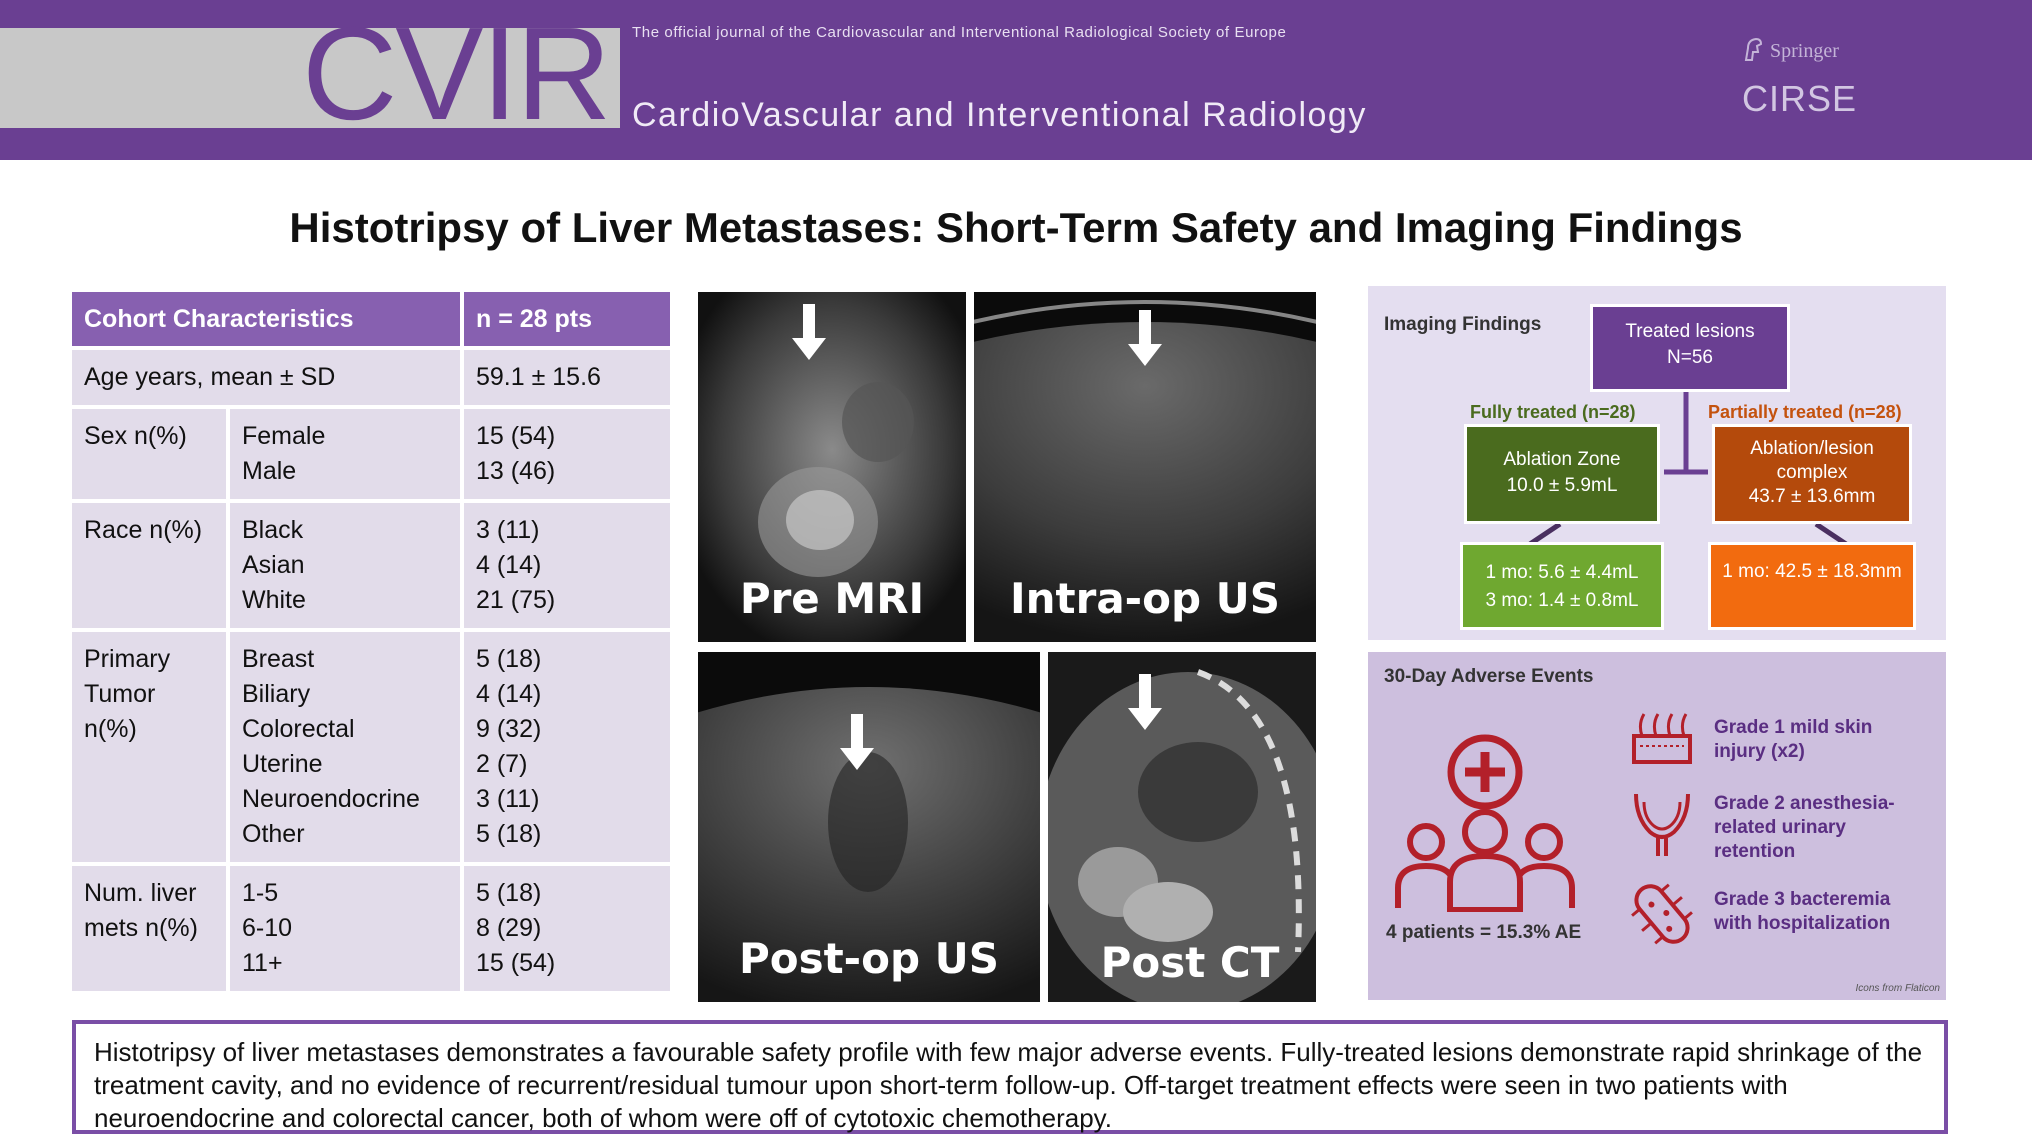  I want to click on pre-mri-image: Pre MRI, so click(832, 467).